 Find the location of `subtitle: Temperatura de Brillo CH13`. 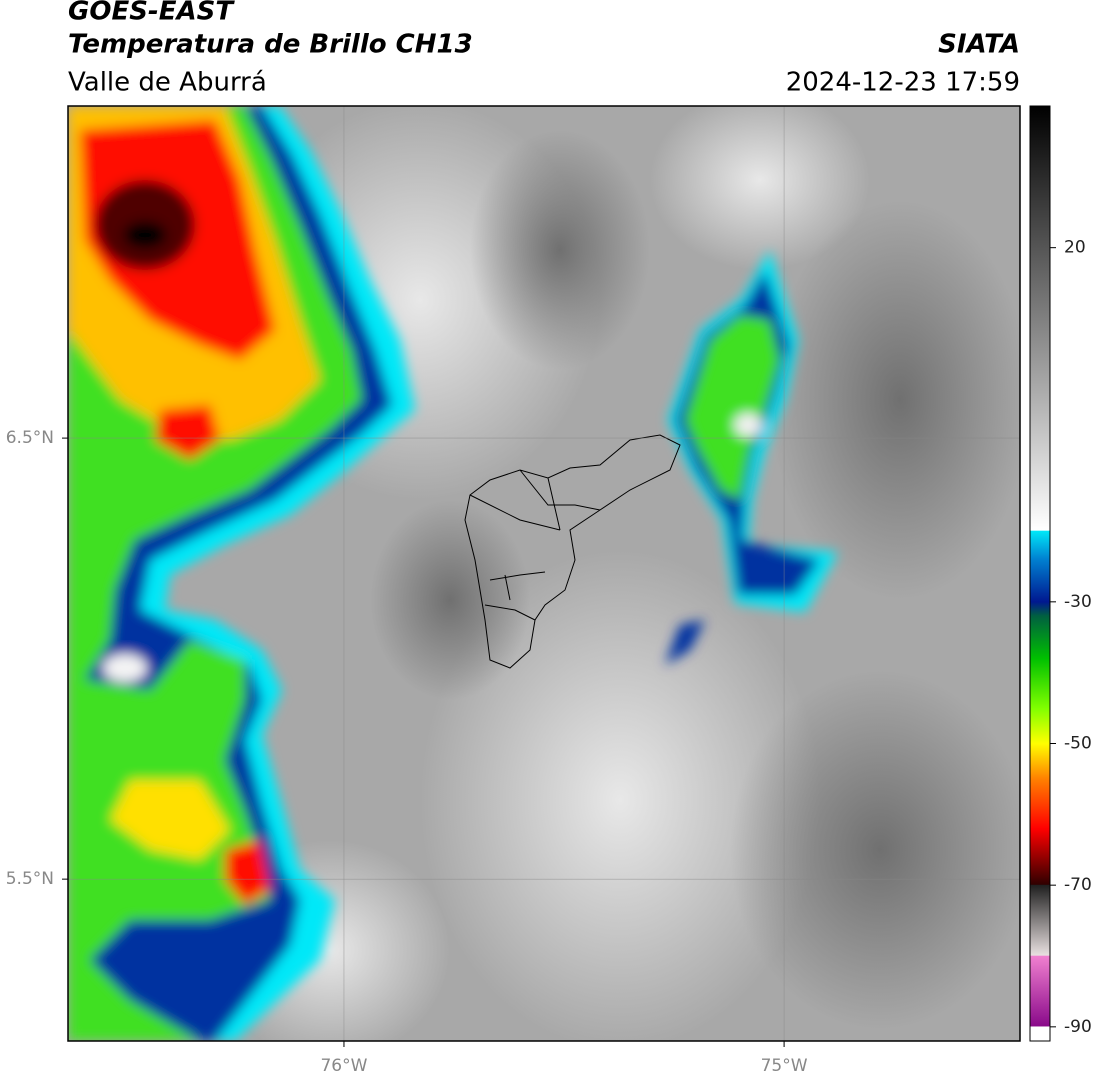

subtitle: Temperatura de Brillo CH13 is located at coordinates (270, 45).